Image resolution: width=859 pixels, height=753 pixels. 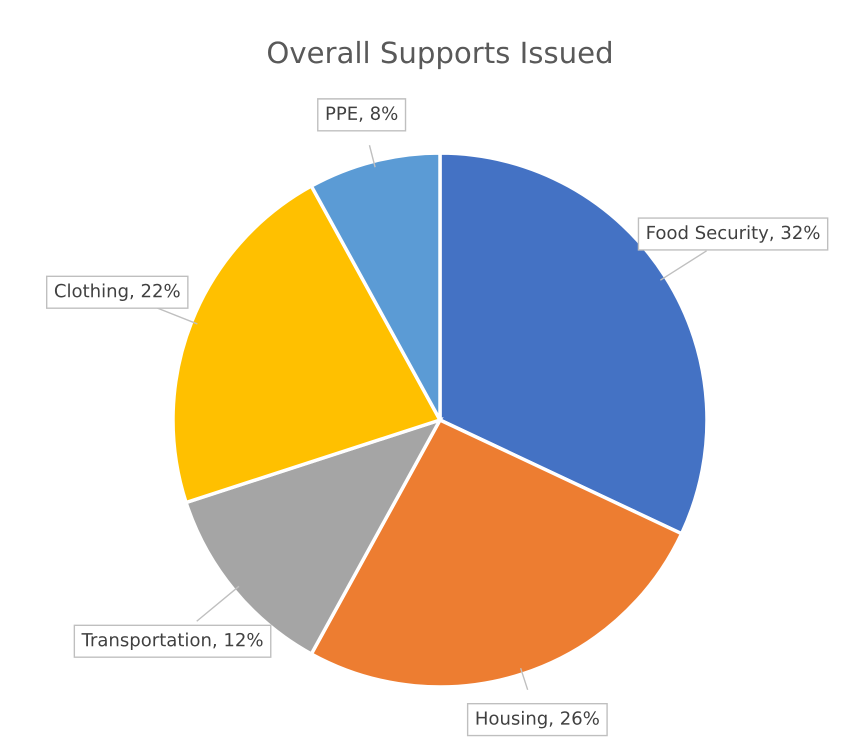 I want to click on slice-label: Clothing, 22%, so click(x=117, y=292).